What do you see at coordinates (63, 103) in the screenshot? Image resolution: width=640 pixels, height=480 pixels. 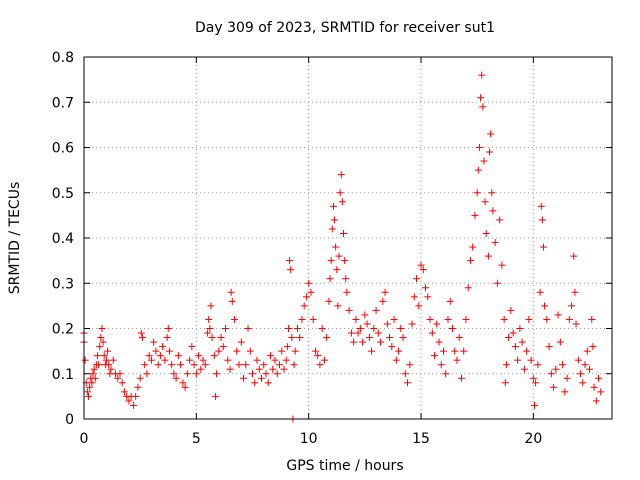 I see `y-tick-label: 0.7` at bounding box center [63, 103].